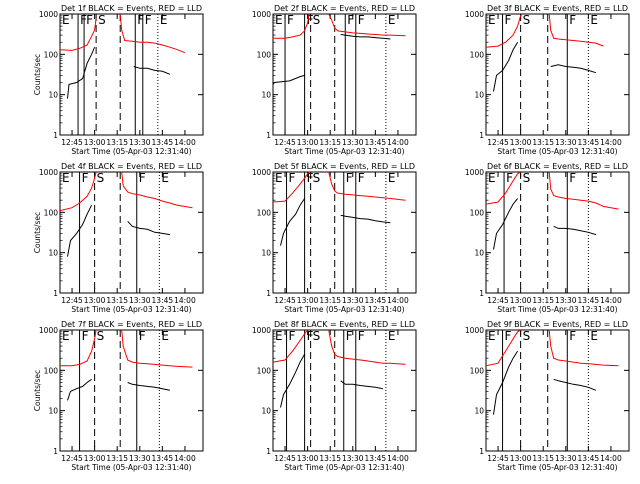 Image resolution: width=640 pixels, height=484 pixels. Describe the element at coordinates (131, 8) in the screenshot. I see `panel-title: Det 1f BLACK = Events, RED = LLD` at that location.